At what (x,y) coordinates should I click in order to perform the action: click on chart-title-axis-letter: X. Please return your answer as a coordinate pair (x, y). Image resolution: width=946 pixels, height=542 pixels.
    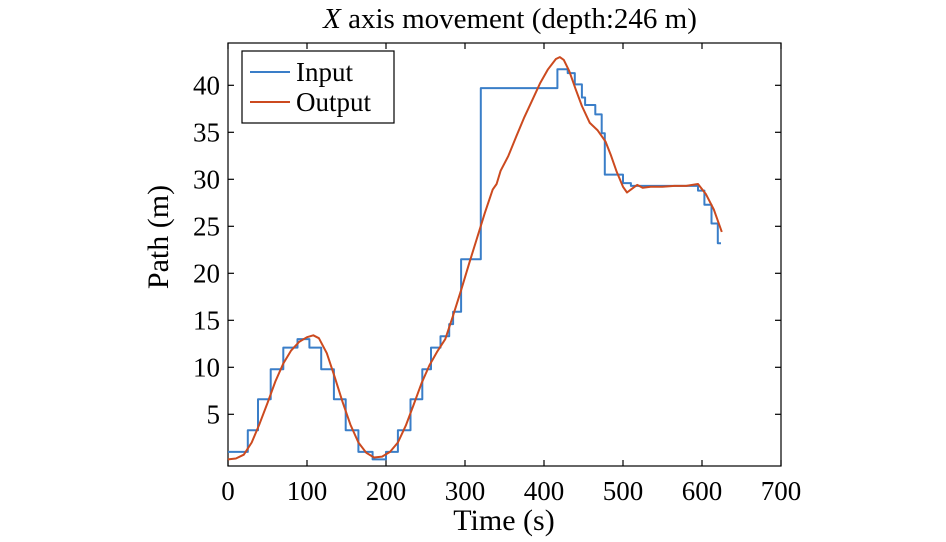
    Looking at the image, I should click on (332, 19).